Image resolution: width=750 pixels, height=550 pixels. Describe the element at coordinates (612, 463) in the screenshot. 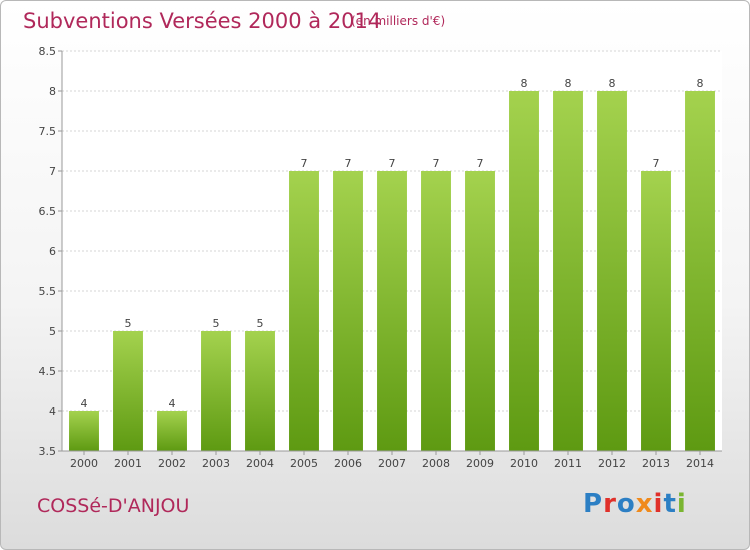

I see `x-tick-label: 2012` at that location.